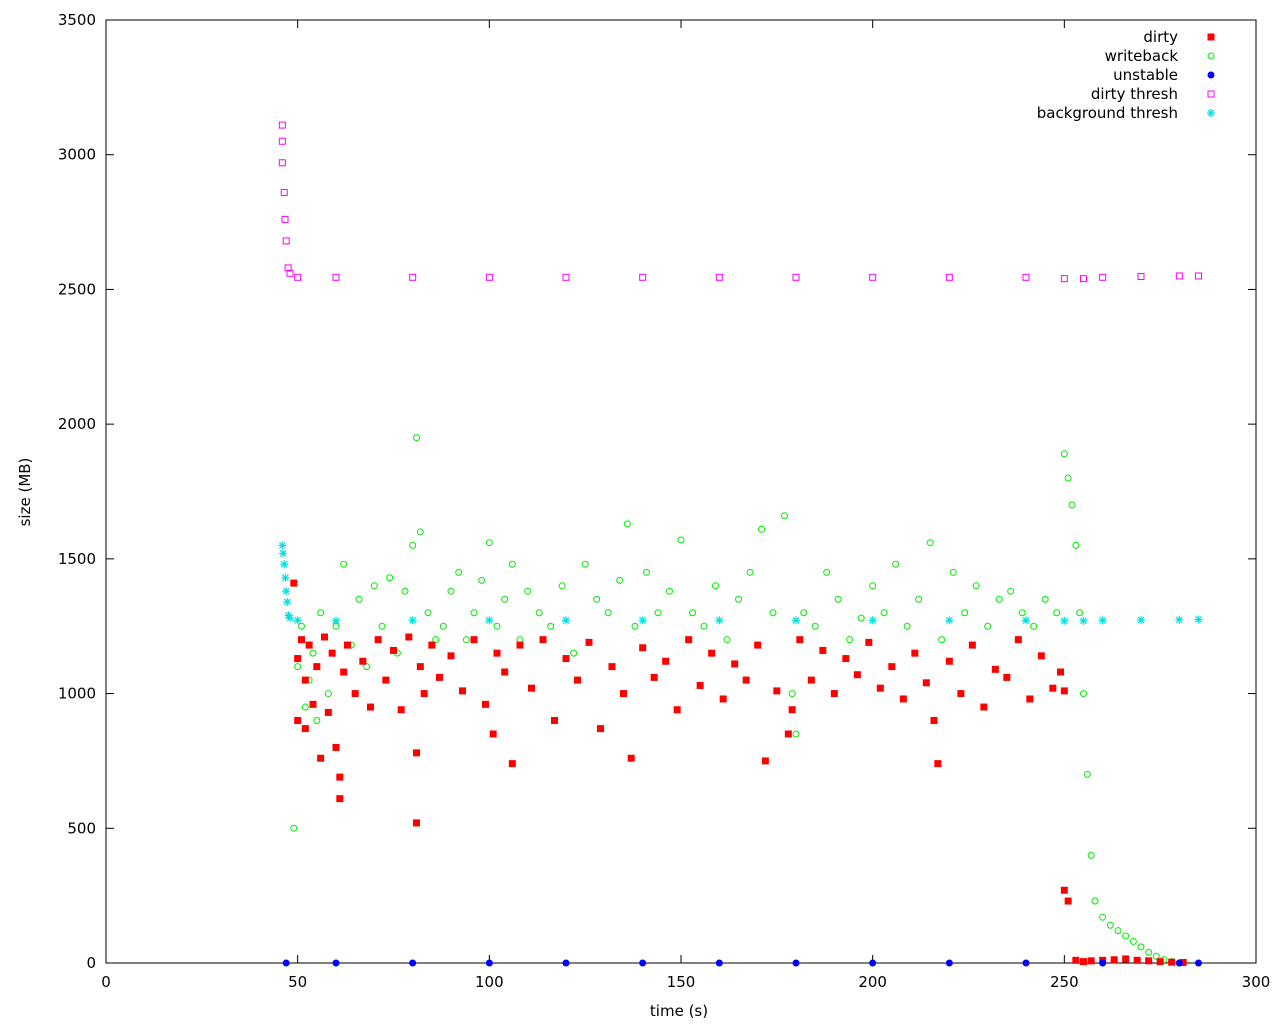 The width and height of the screenshot is (1280, 1024). What do you see at coordinates (1107, 113) in the screenshot?
I see `legend-label: background thresh` at bounding box center [1107, 113].